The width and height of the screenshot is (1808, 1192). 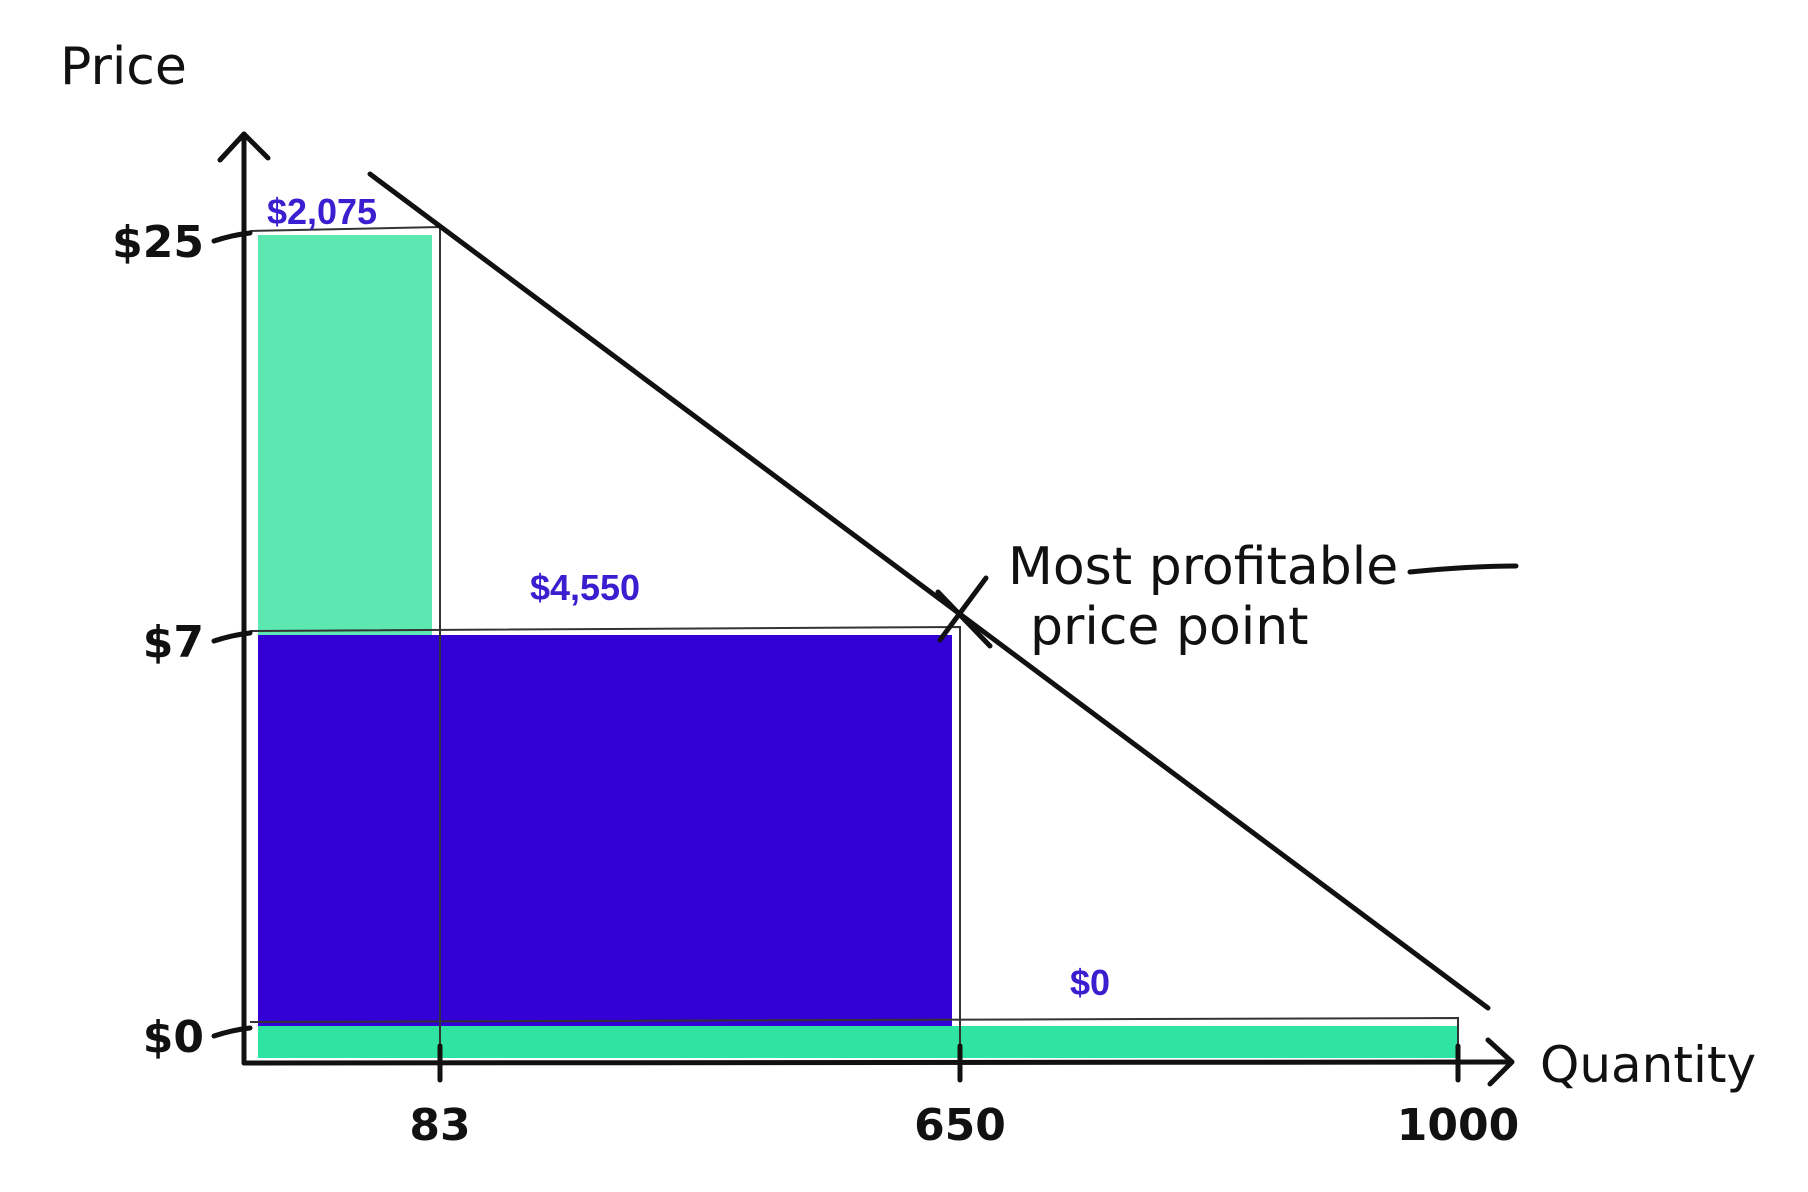 What do you see at coordinates (173, 642) in the screenshot?
I see `y-tick-label-1: $7` at bounding box center [173, 642].